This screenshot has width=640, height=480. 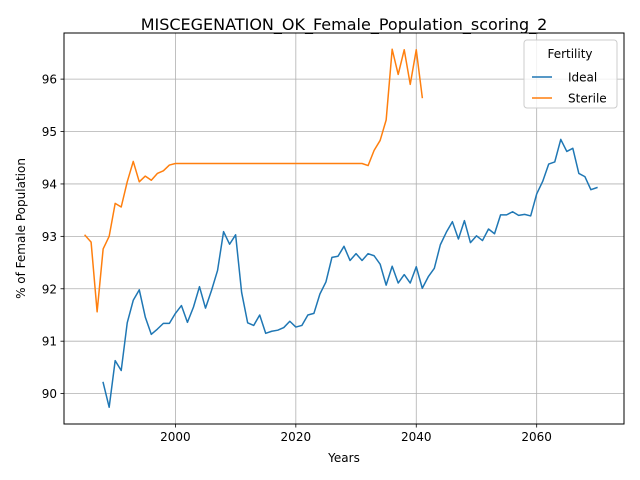 What do you see at coordinates (49, 132) in the screenshot?
I see `y-tick-label: 95` at bounding box center [49, 132].